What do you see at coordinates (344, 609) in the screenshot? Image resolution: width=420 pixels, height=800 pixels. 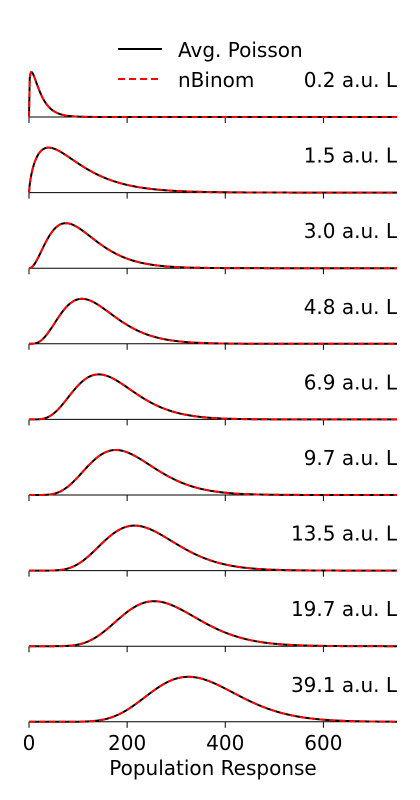 I see `panel-label: 19.7 a.u. L` at bounding box center [344, 609].